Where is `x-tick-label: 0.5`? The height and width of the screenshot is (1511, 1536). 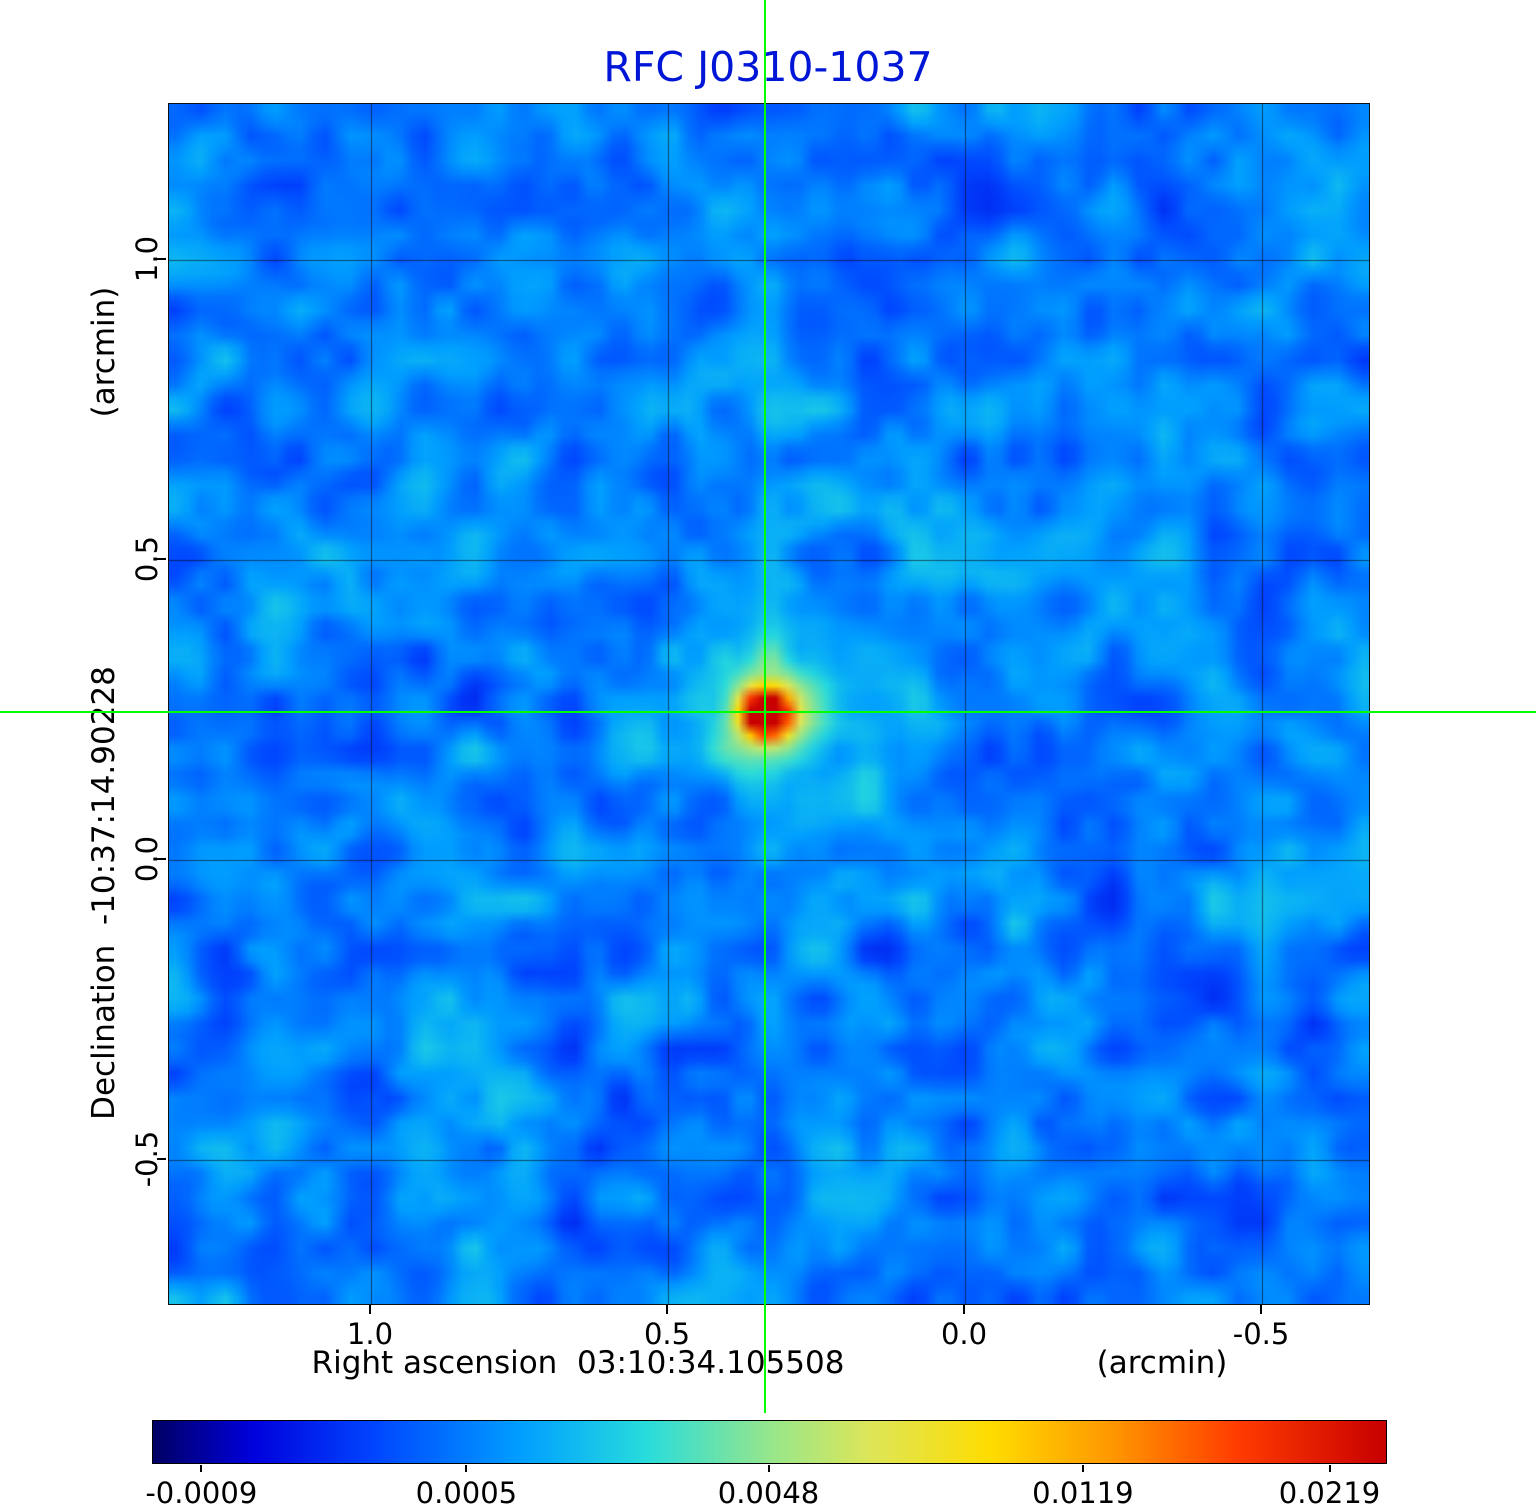
x-tick-label: 0.5 is located at coordinates (667, 1334).